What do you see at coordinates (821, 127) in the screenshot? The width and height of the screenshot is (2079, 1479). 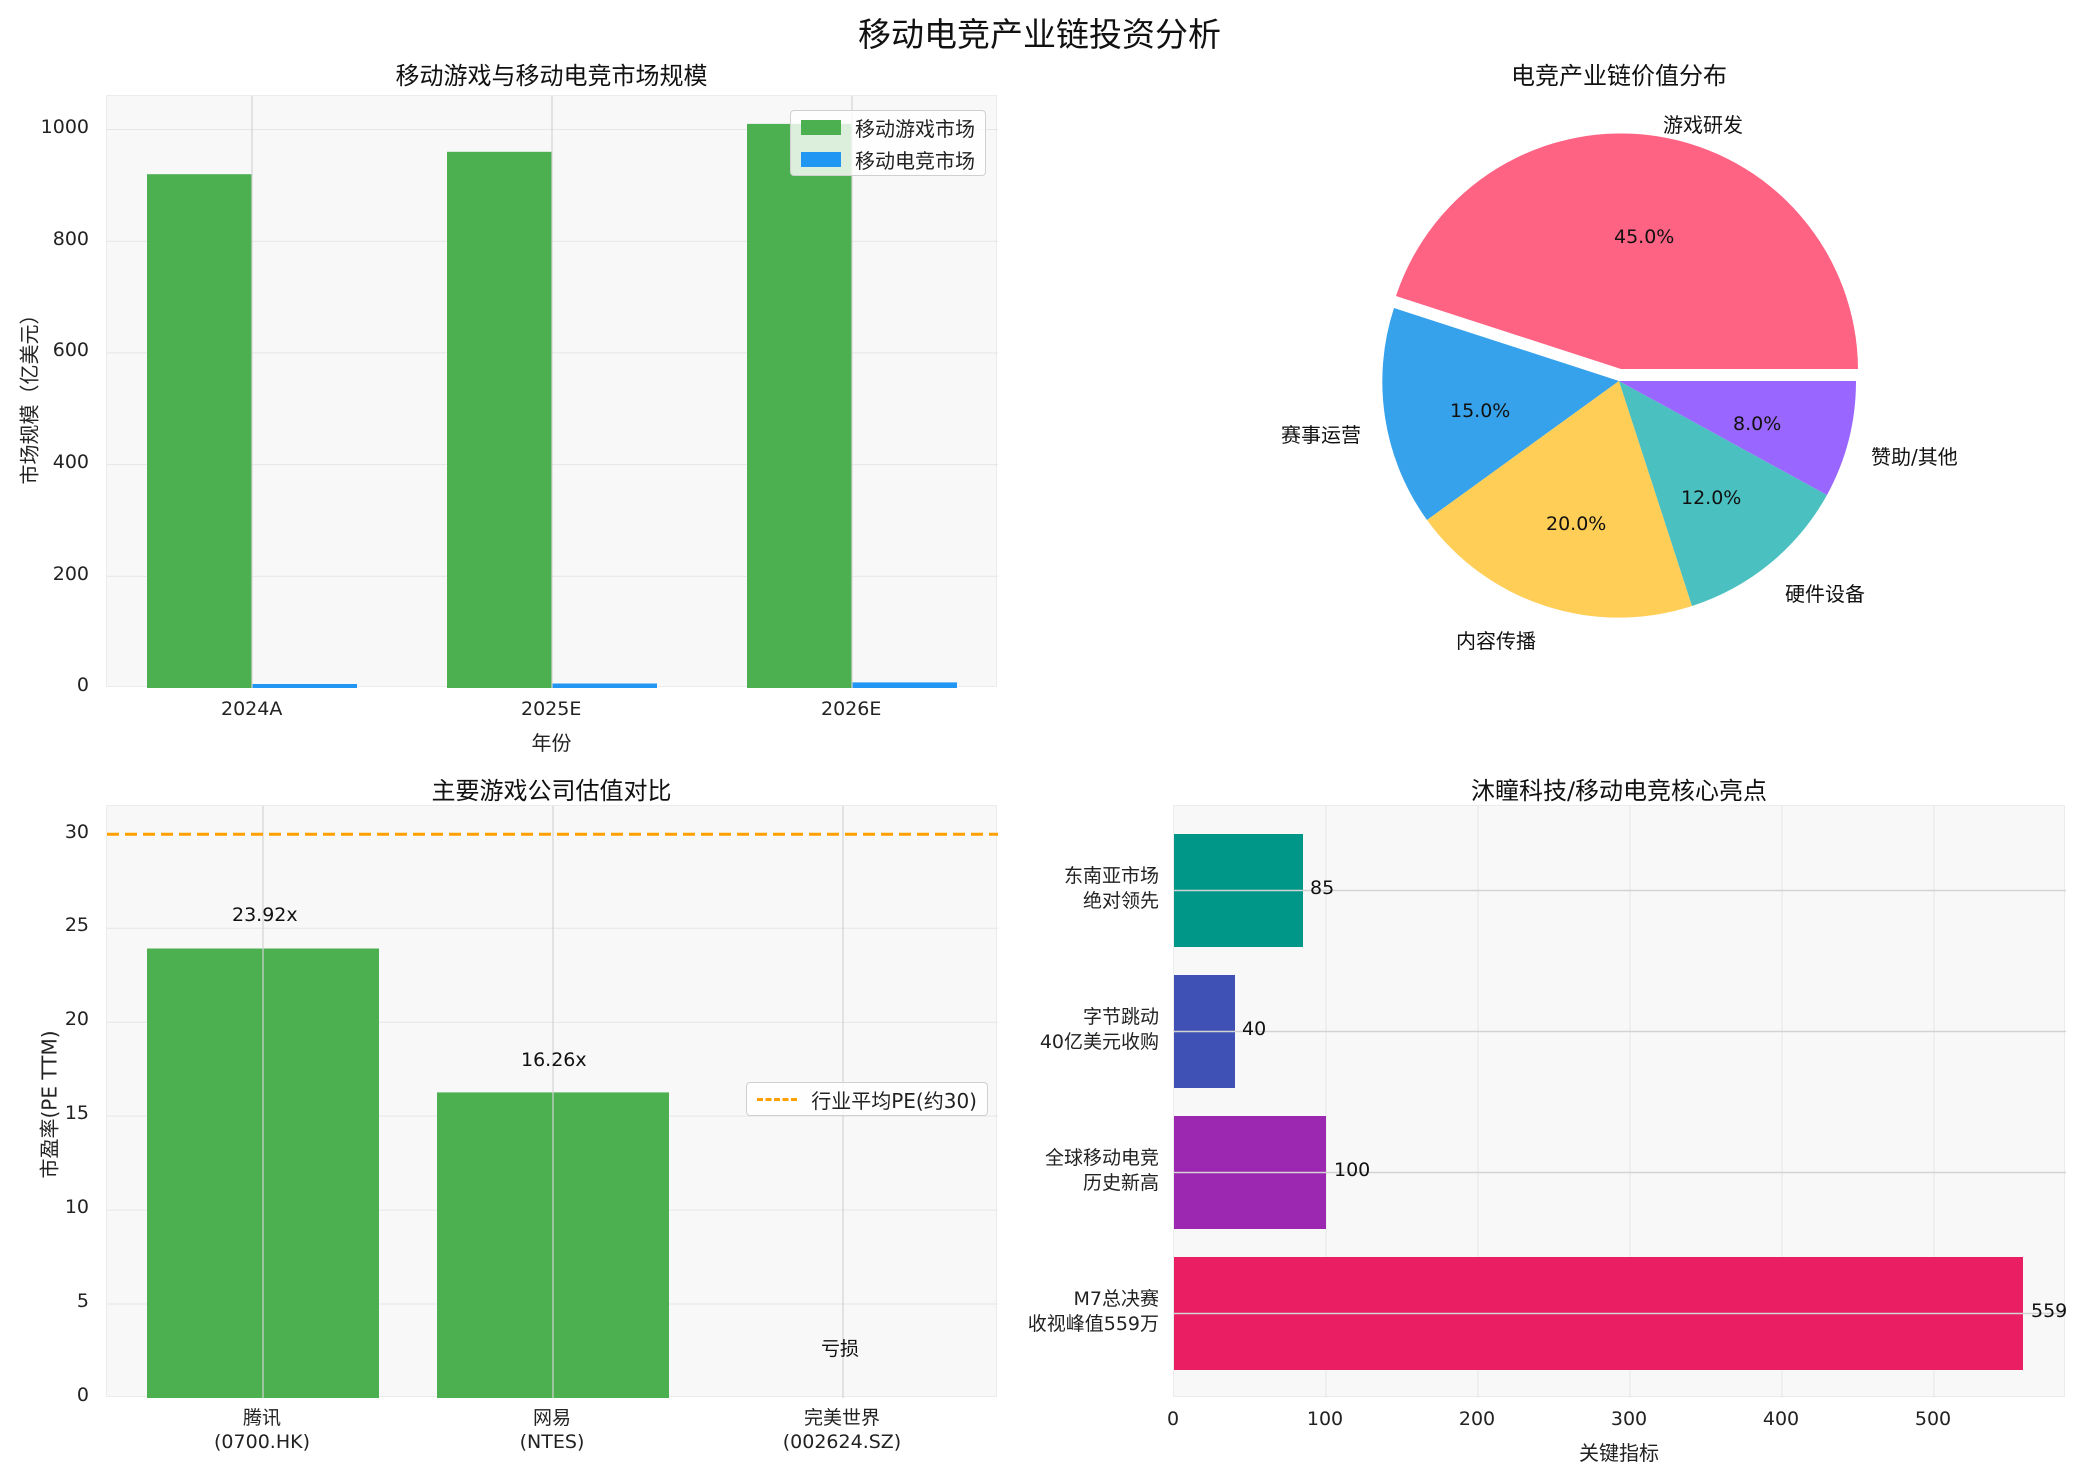 I see `legend-swatch-green` at bounding box center [821, 127].